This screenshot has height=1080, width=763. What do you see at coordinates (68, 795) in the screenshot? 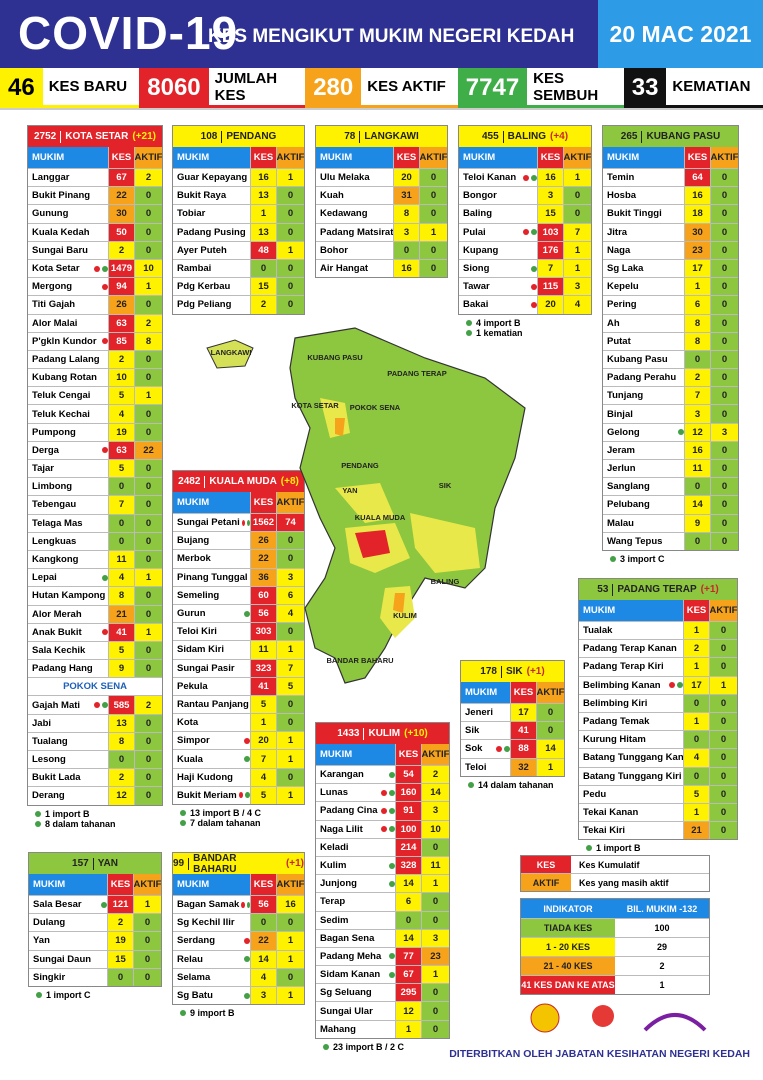
I see `mukim-cell: Derang` at bounding box center [68, 795].